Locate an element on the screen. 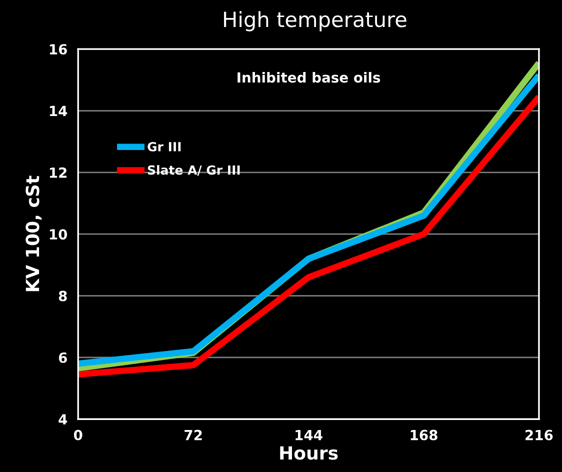 The width and height of the screenshot is (562, 472). text: Inhibited base oils is located at coordinates (309, 77).